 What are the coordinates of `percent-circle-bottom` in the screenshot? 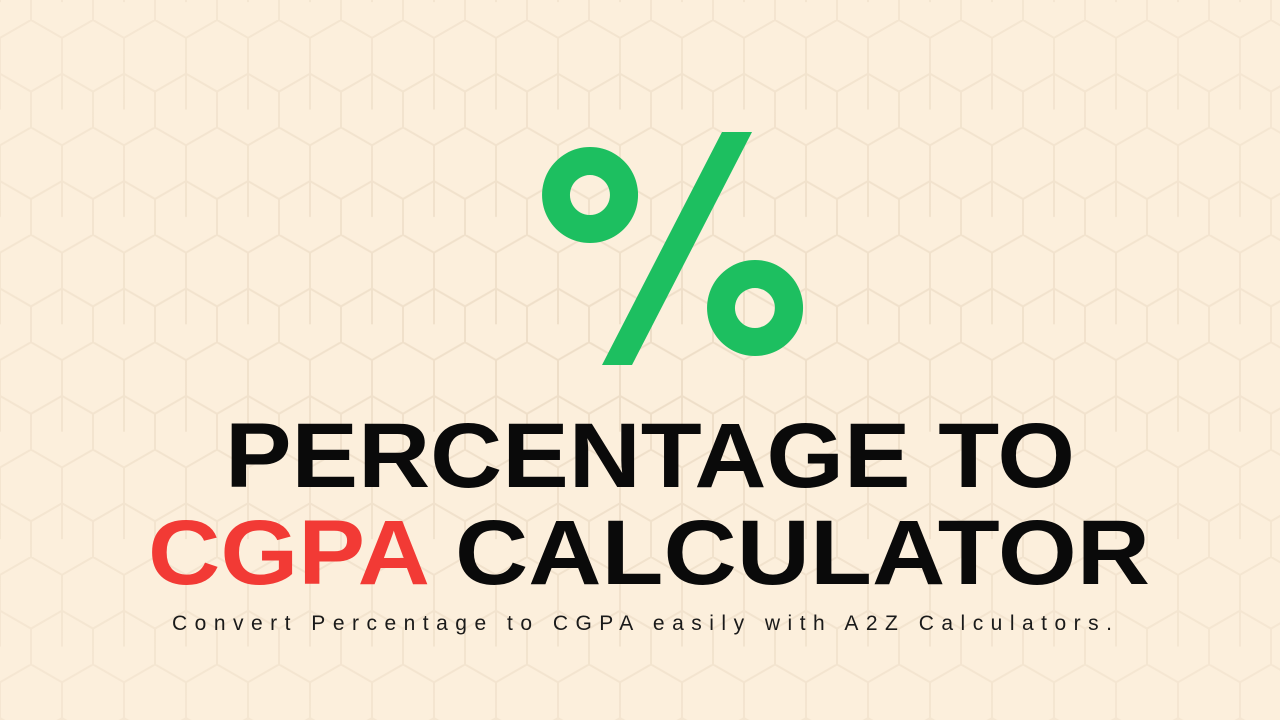 It's located at (755, 308).